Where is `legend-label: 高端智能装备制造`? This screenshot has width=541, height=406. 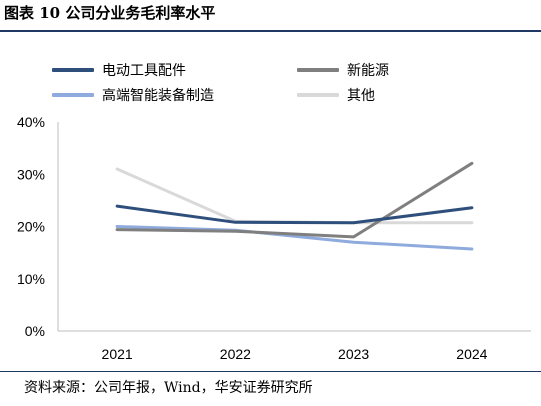
legend-label: 高端智能装备制造 is located at coordinates (158, 96).